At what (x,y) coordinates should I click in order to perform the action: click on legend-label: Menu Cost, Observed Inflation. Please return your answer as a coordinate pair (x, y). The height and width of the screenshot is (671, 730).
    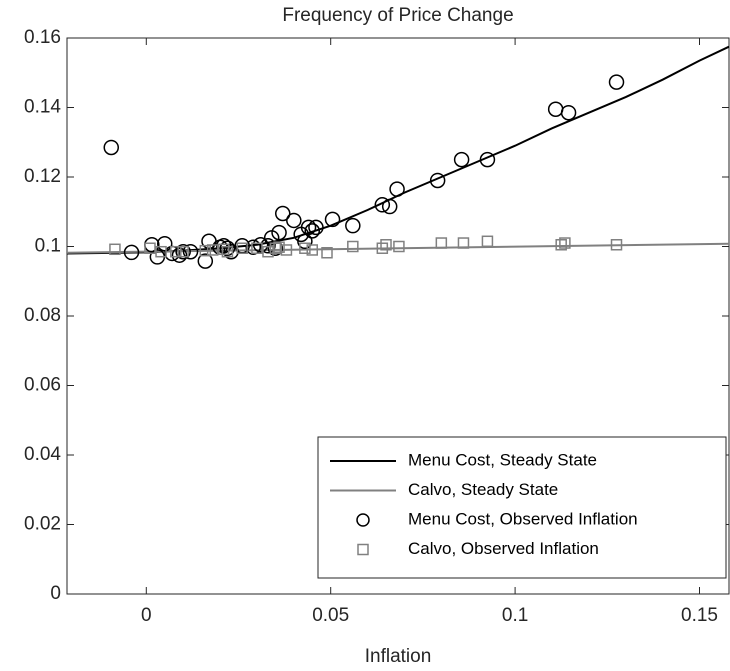
    Looking at the image, I should click on (523, 518).